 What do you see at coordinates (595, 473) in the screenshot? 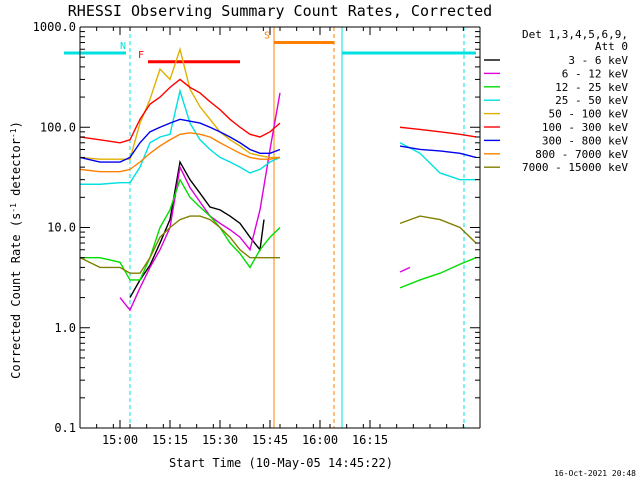
I see `generation-timestamp: 16-Oct-2021 20:48` at bounding box center [595, 473].